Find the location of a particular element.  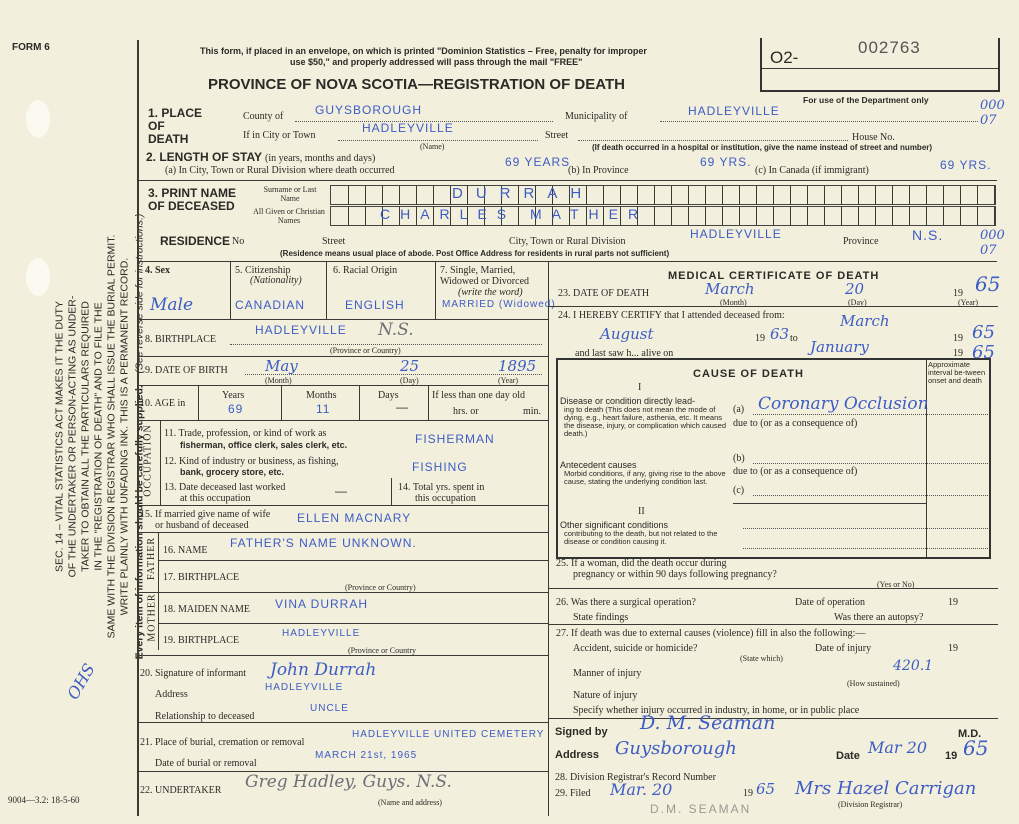

due-to-label-2: due to (or as a consequence of) is located at coordinates (795, 471).